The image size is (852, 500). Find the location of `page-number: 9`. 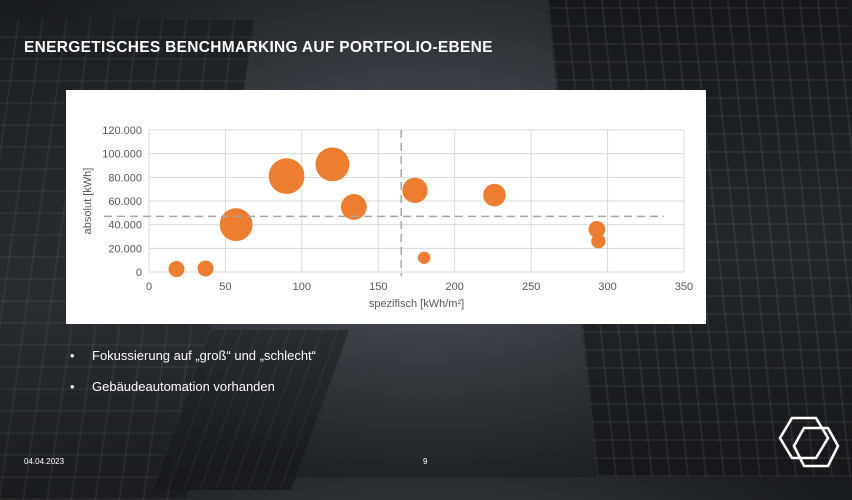

page-number: 9 is located at coordinates (425, 461).